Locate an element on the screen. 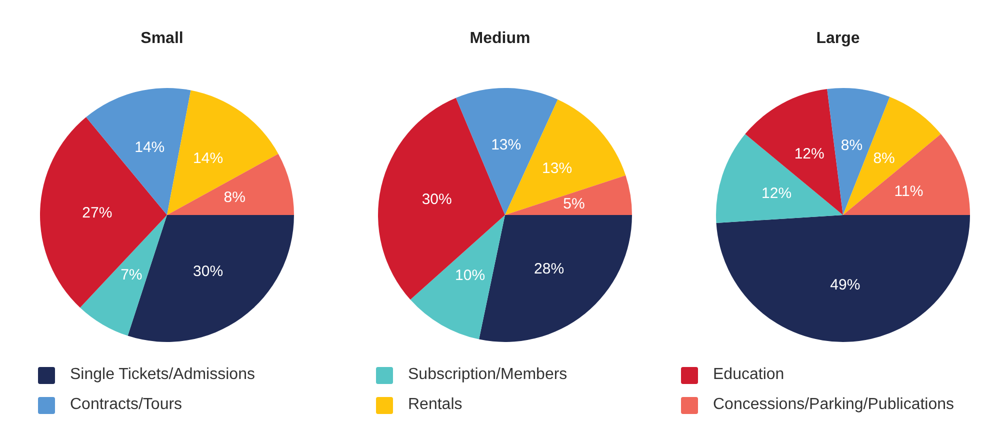 The height and width of the screenshot is (438, 1000). data-label: 28% is located at coordinates (549, 269).